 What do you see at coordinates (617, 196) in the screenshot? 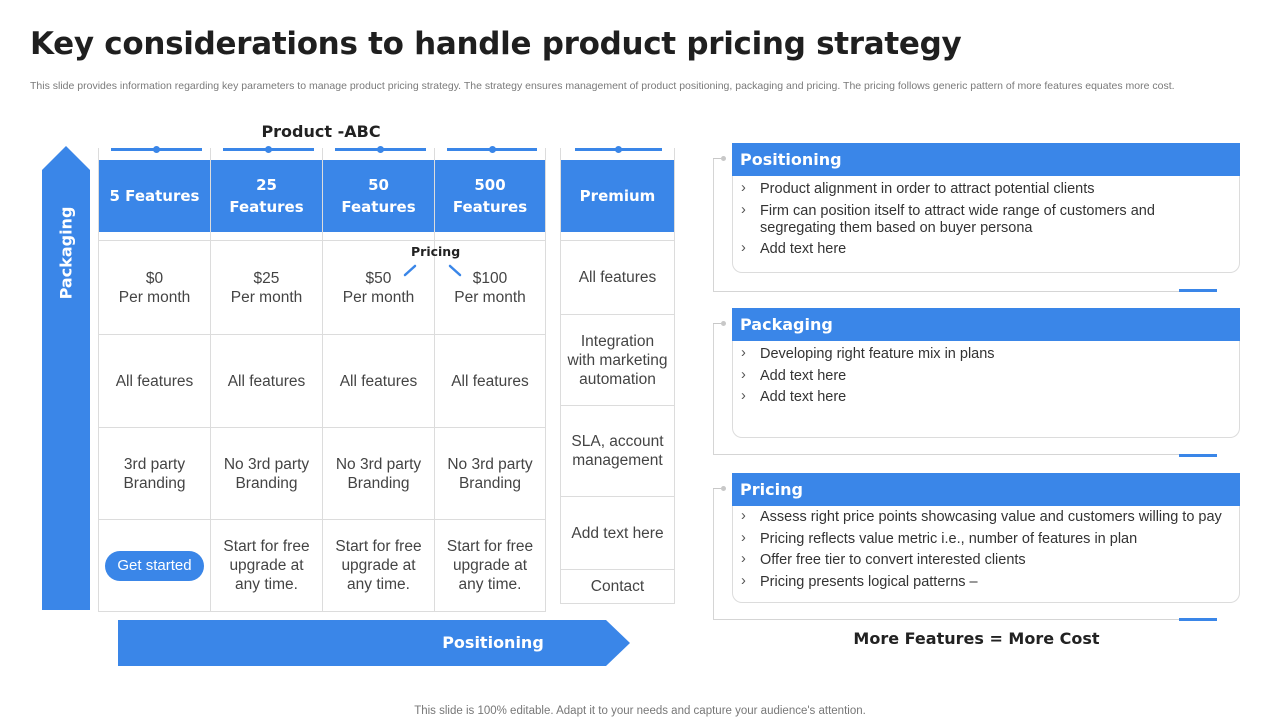
I see `premium-header: Premium` at bounding box center [617, 196].